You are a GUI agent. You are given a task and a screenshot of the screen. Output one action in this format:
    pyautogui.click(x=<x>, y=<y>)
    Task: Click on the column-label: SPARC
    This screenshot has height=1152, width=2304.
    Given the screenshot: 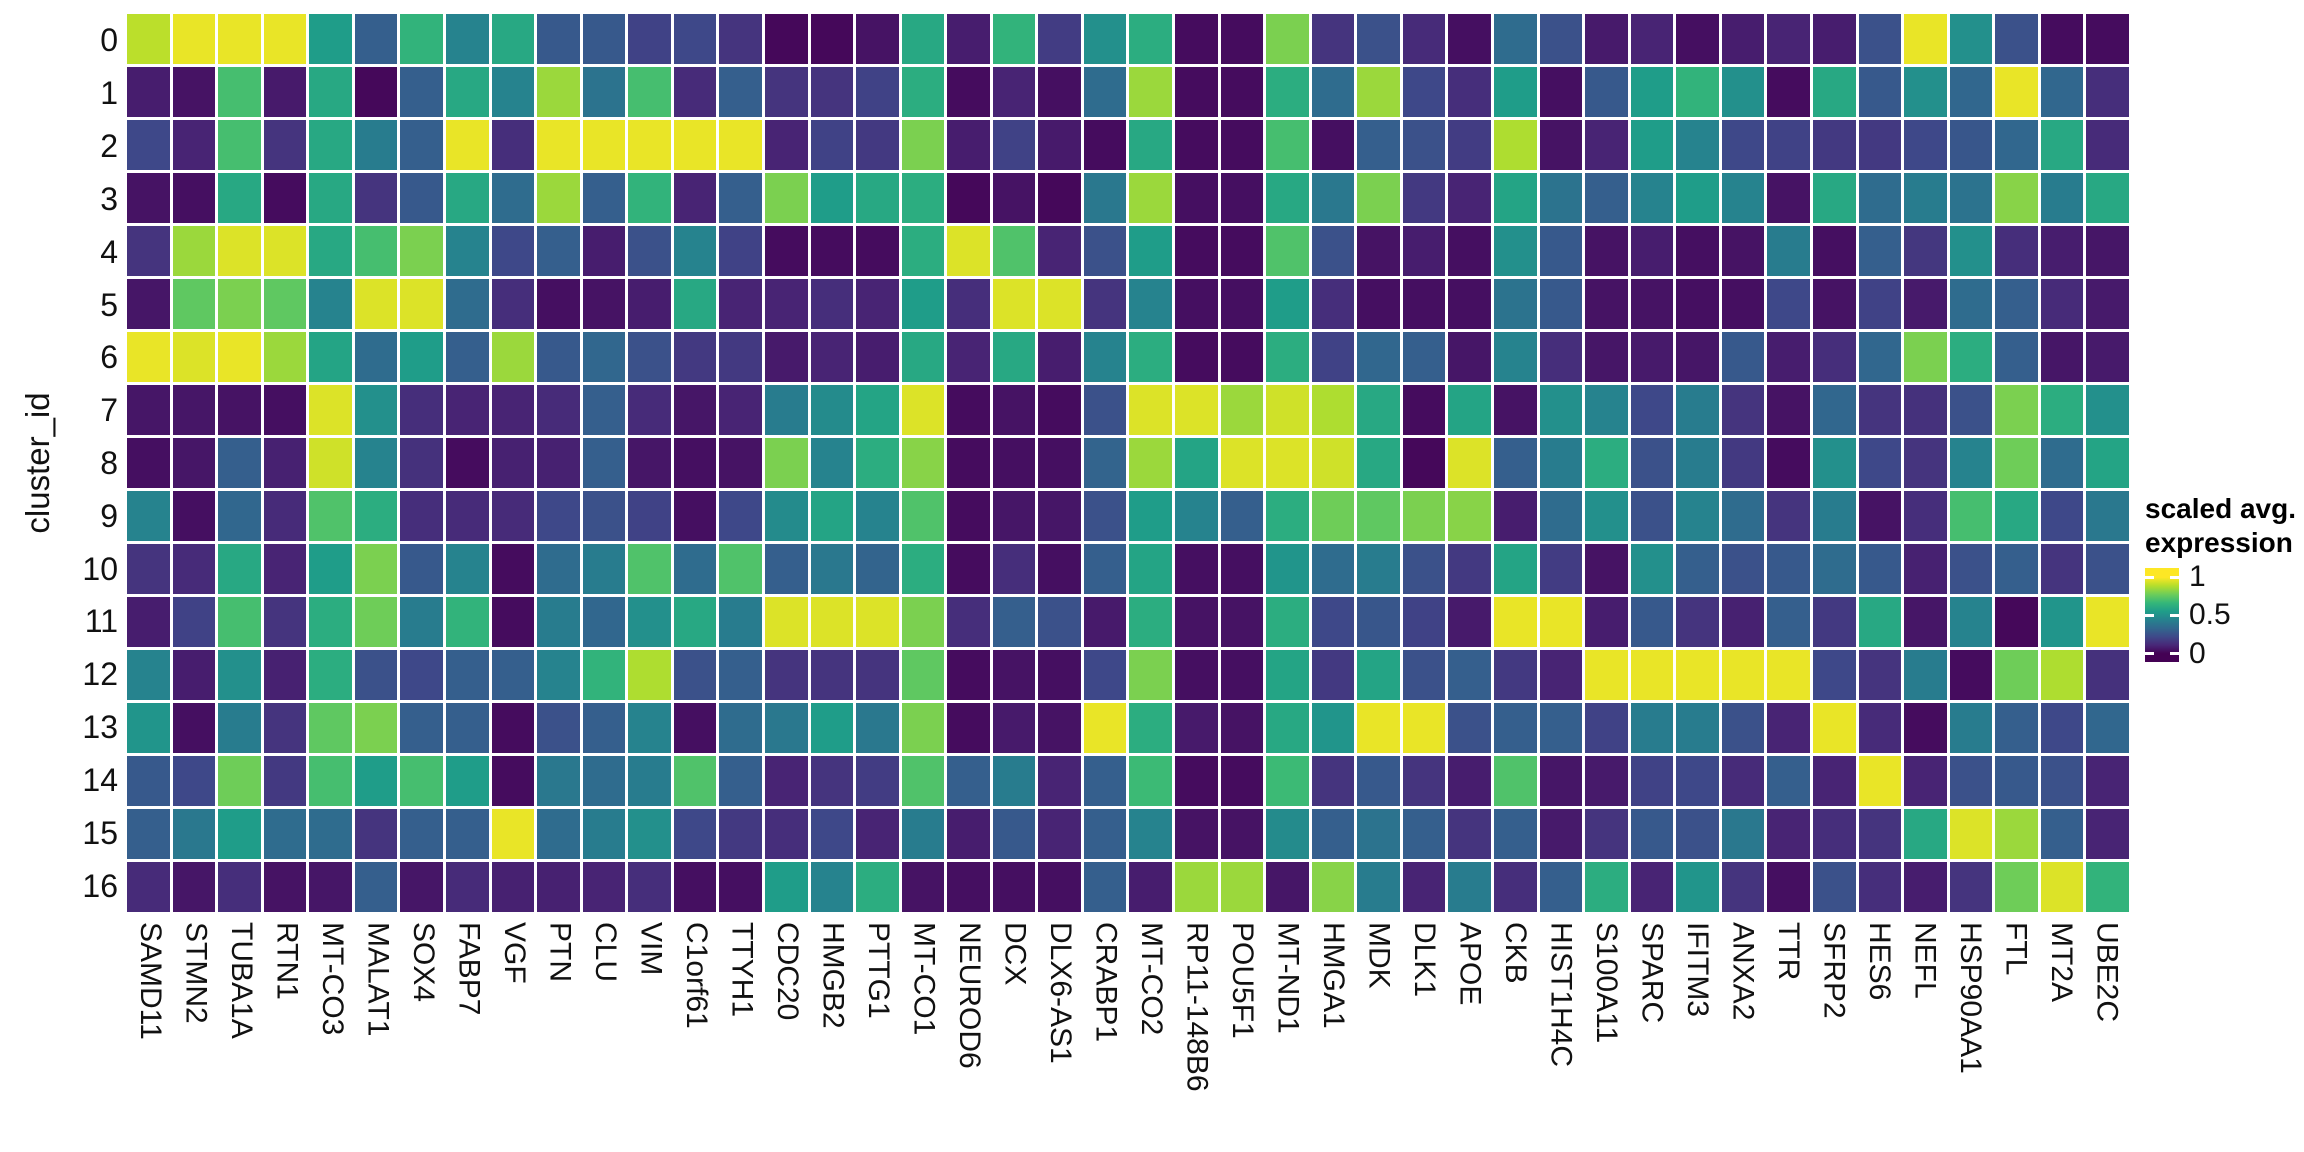 What is the action you would take?
    pyautogui.click(x=1652, y=973)
    